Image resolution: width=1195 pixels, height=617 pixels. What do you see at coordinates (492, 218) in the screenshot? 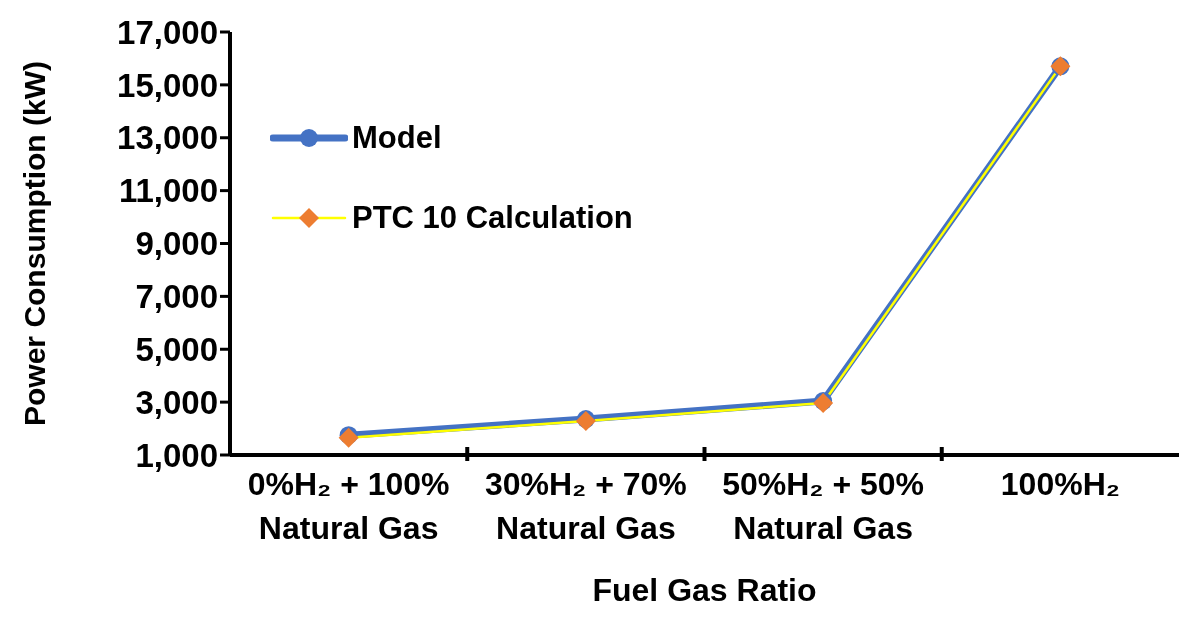
I see `legend-label: PTC 10 Calculation` at bounding box center [492, 218].